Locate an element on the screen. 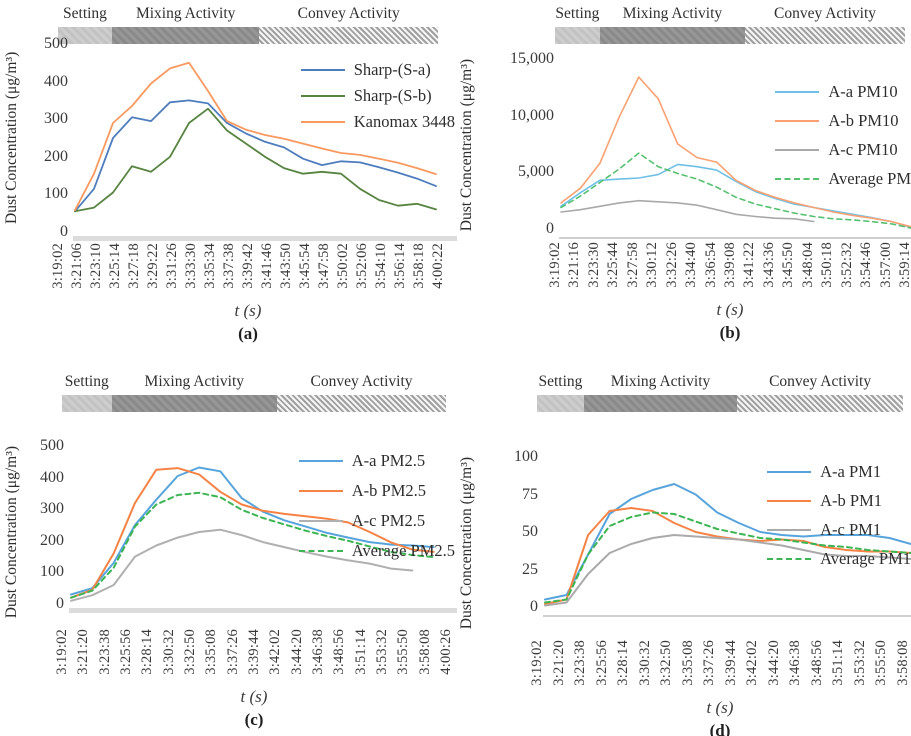 This screenshot has width=911, height=736. x-axis-tick-label: 3:58:08 is located at coordinates (903, 663).